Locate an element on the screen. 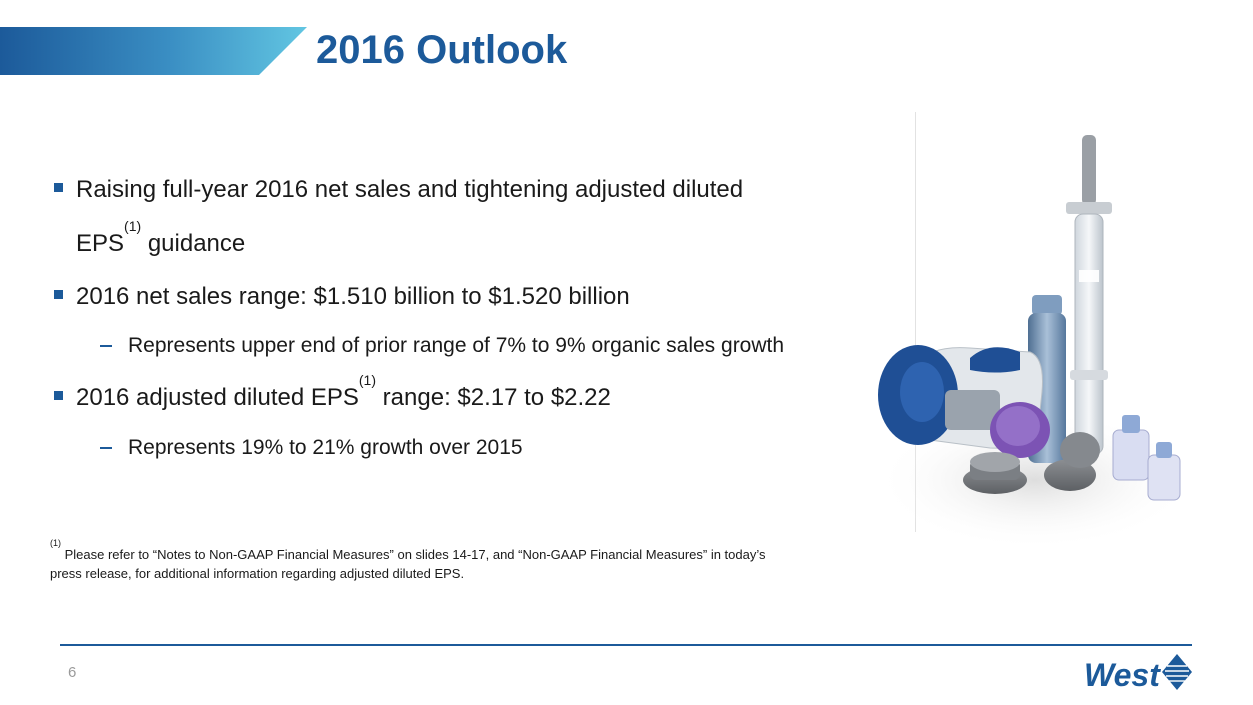 Image resolution: width=1253 pixels, height=705 pixels. west-diamond-logo-icon is located at coordinates (1177, 672).